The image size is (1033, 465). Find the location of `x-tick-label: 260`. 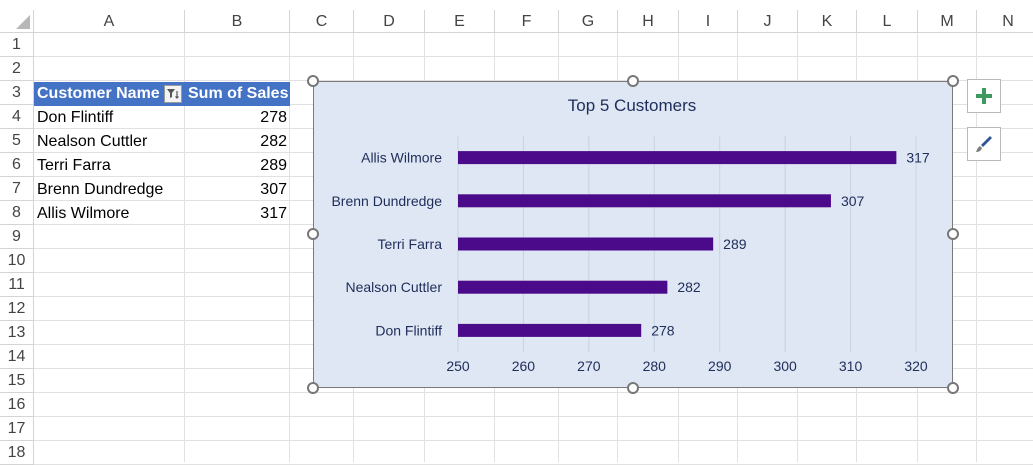

x-tick-label: 260 is located at coordinates (524, 366).